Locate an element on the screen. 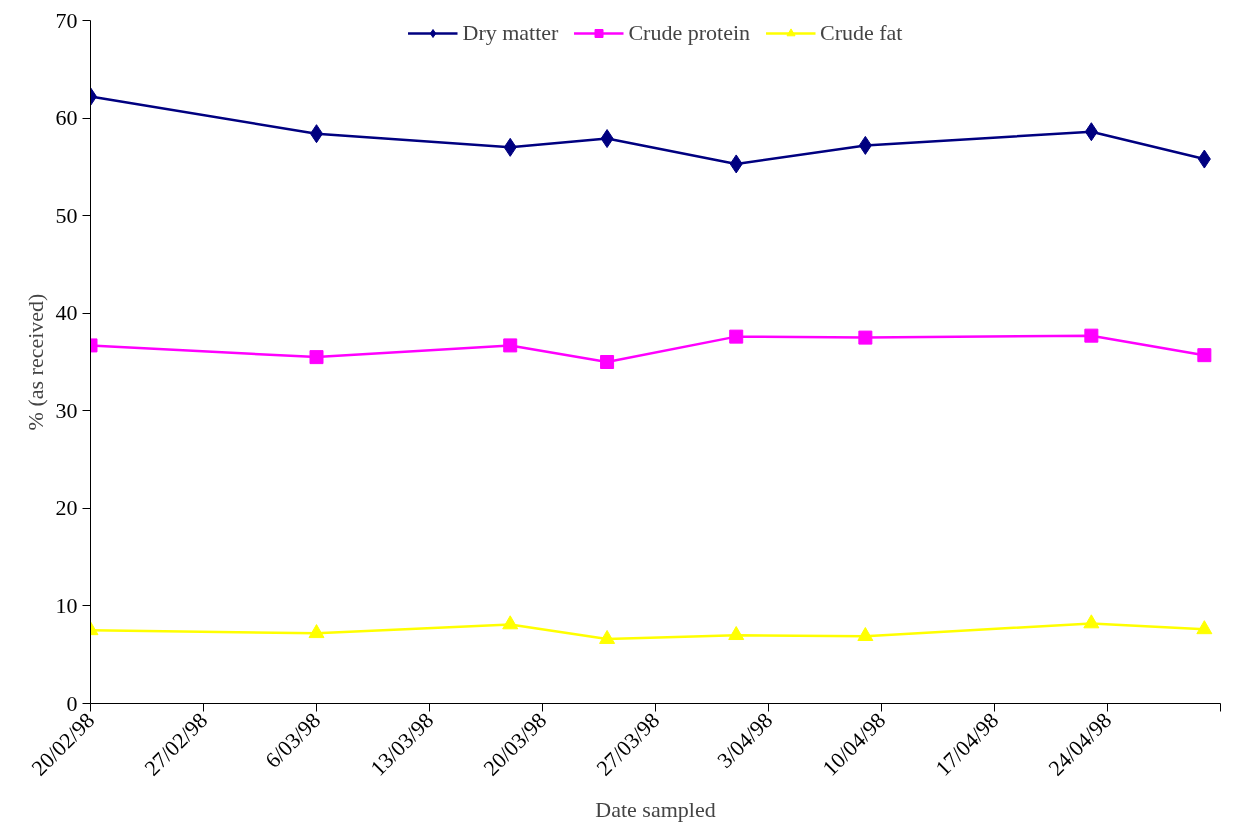 Image resolution: width=1260 pixels, height=832 pixels. y-tick-label: 10 is located at coordinates (66, 605).